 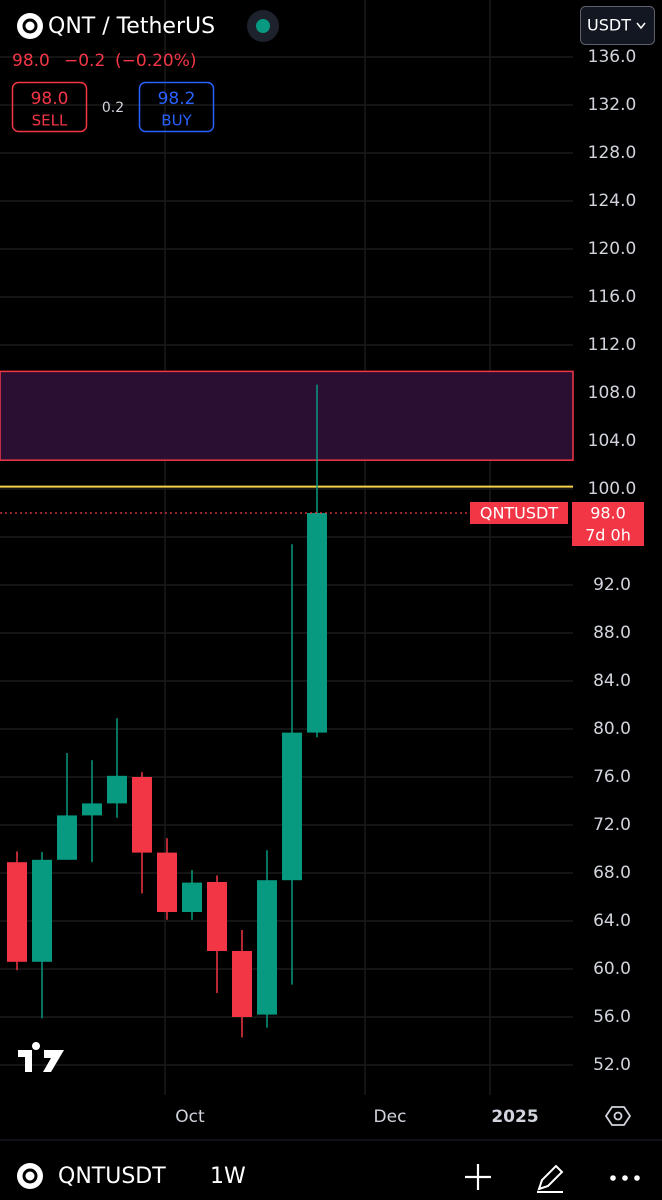 What do you see at coordinates (612, 105) in the screenshot?
I see `y-tick-label: 132.0` at bounding box center [612, 105].